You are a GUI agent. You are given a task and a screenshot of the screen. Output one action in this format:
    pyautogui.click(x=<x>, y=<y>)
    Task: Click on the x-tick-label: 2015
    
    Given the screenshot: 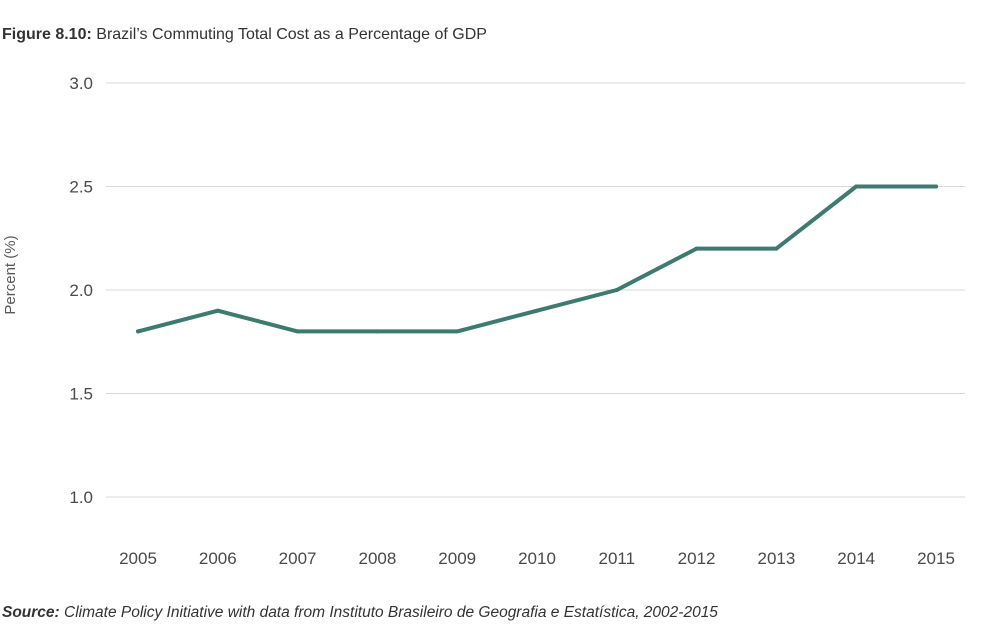 What is the action you would take?
    pyautogui.click(x=936, y=558)
    